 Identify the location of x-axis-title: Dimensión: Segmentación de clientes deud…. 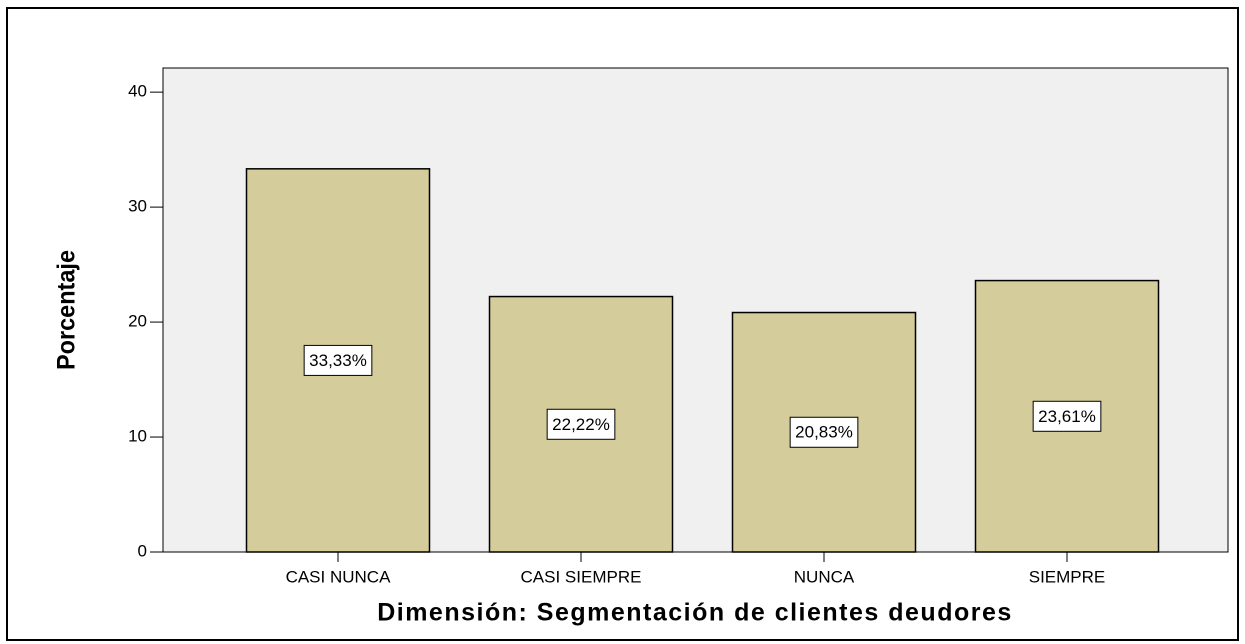
(695, 613).